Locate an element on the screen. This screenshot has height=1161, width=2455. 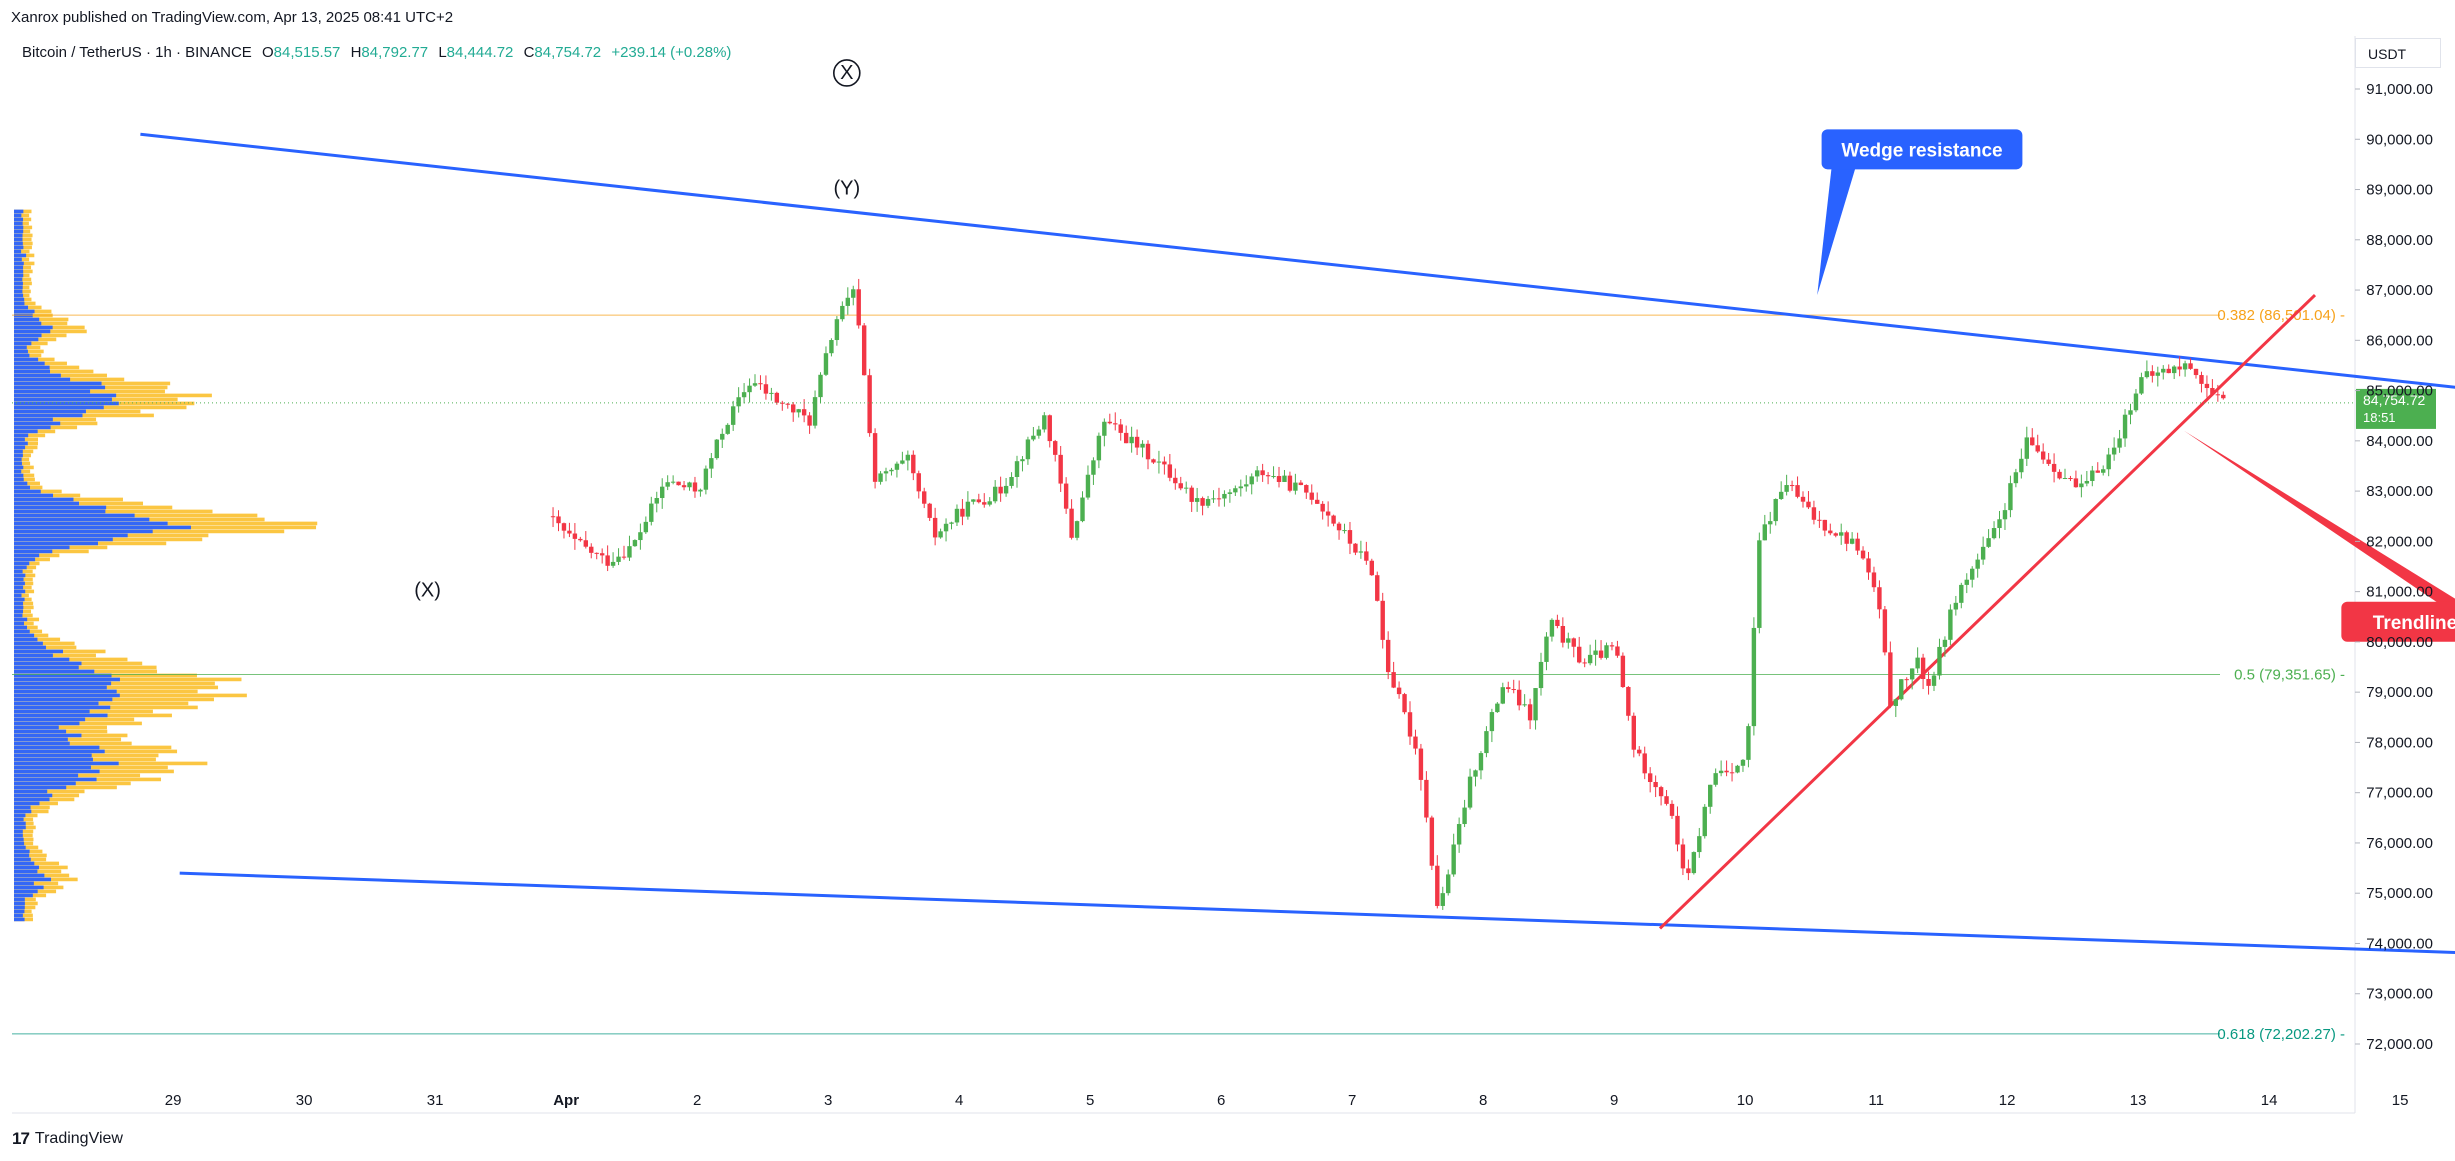
fib-level-label: 0.382 (86,501.04) - is located at coordinates (2281, 315).